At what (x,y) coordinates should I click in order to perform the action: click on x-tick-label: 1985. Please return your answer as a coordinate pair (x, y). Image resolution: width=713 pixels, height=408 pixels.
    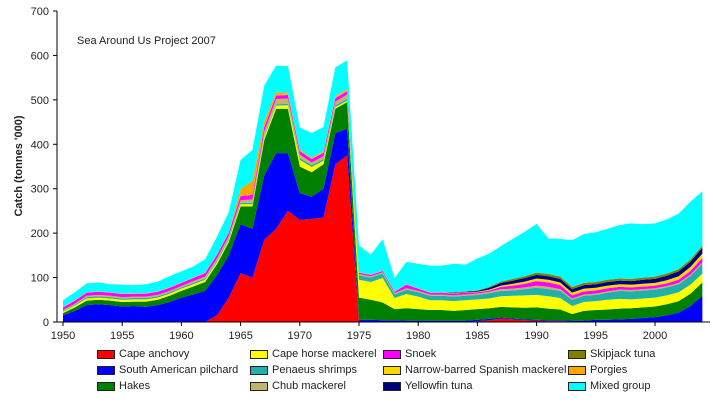
    Looking at the image, I should click on (477, 336).